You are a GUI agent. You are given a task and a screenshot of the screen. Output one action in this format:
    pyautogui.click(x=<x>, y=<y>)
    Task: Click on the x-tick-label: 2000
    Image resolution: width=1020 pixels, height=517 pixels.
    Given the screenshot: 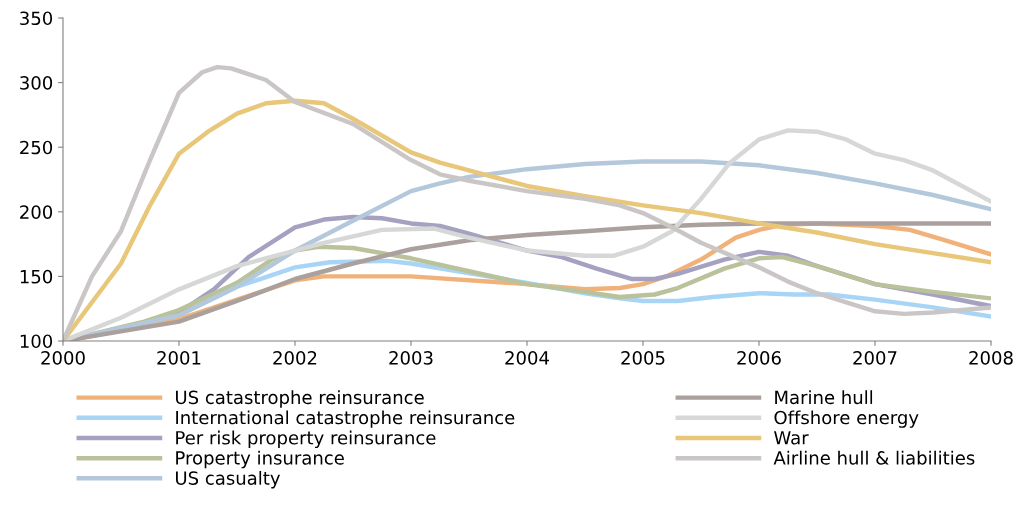 What is the action you would take?
    pyautogui.click(x=63, y=358)
    